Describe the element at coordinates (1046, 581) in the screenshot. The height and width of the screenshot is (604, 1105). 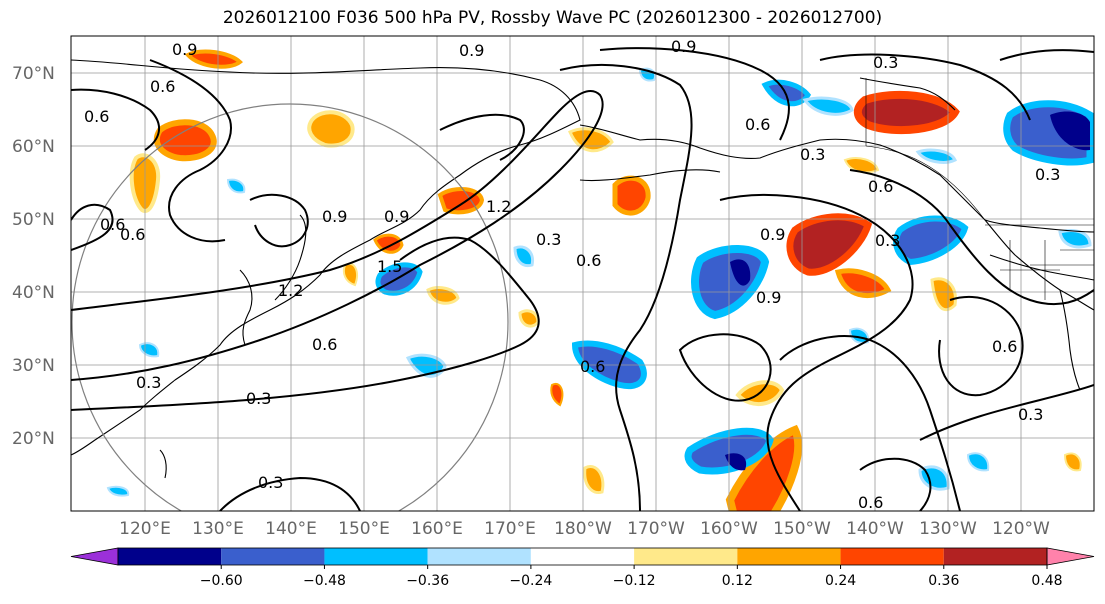
I see `colorbar-tick-label: 0.48` at that location.